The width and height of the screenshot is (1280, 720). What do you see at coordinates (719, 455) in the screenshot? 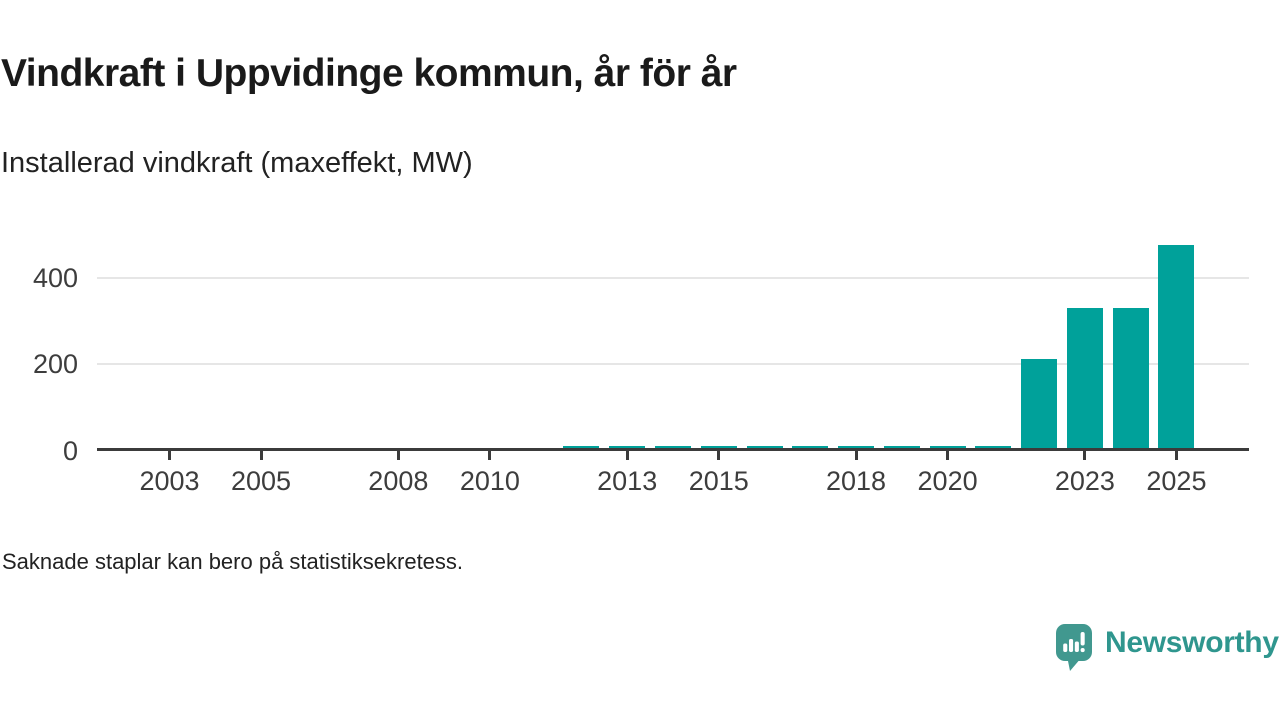
I see `x-axis-tick-2015` at bounding box center [719, 455].